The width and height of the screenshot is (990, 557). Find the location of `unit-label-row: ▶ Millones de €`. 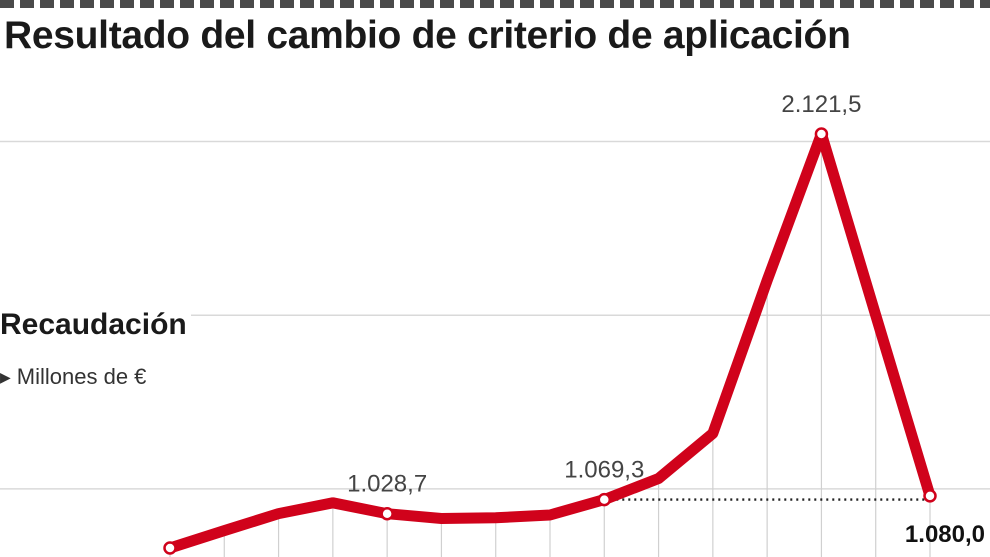

unit-label-row: ▶ Millones de € is located at coordinates (75, 377).